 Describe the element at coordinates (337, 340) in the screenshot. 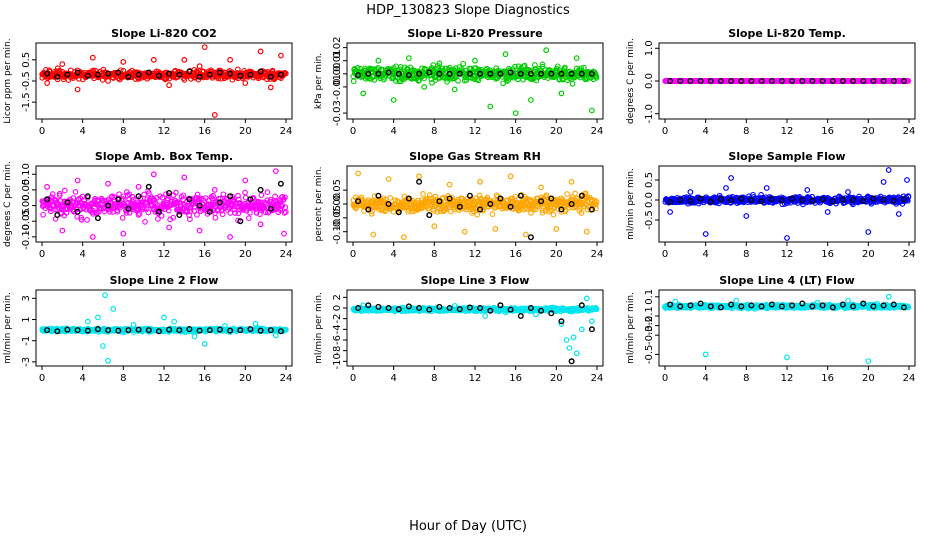

I see `y-tick-label: -6` at that location.